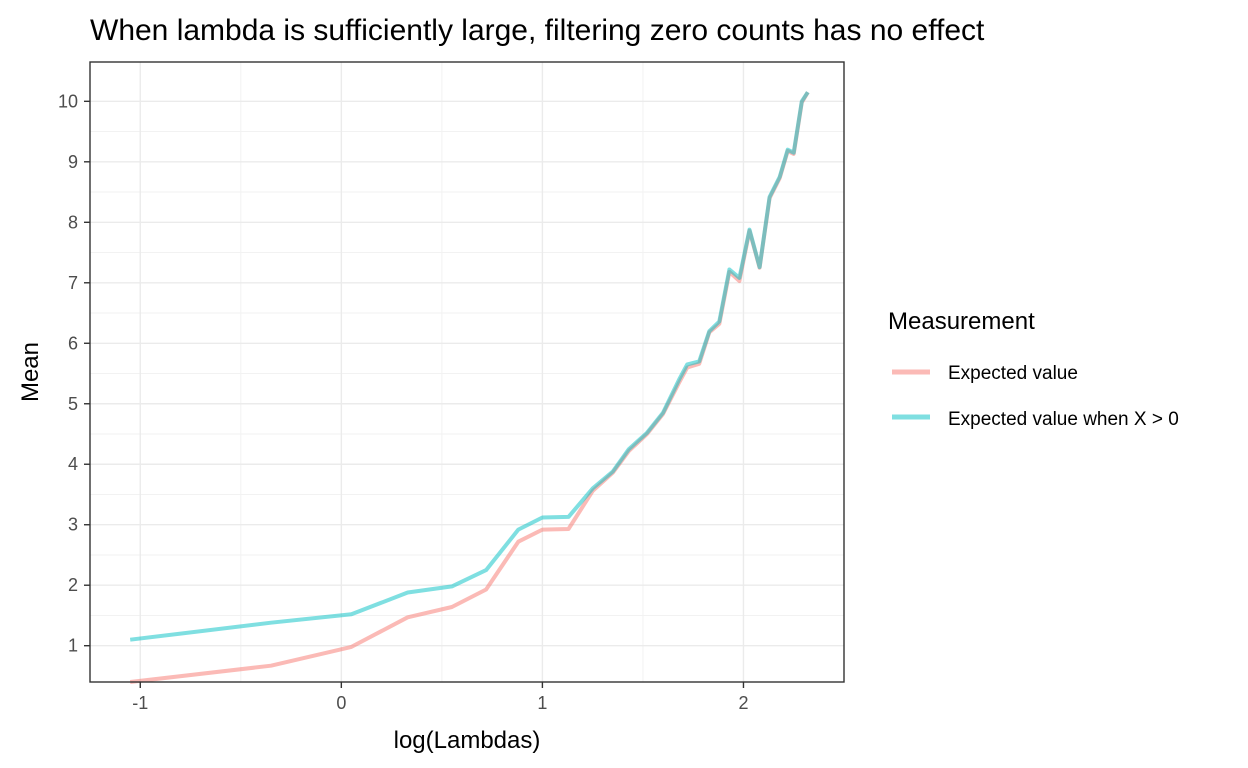 This screenshot has width=1248, height=768. Describe the element at coordinates (73, 525) in the screenshot. I see `y-tick-label: 3` at that location.